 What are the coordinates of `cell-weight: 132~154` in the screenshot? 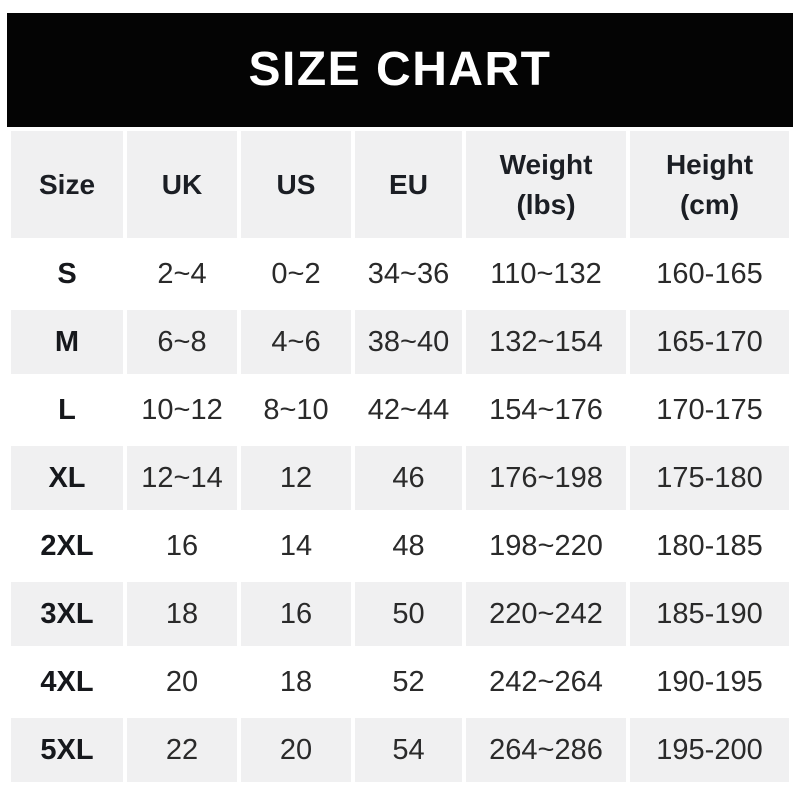 It's located at (546, 342).